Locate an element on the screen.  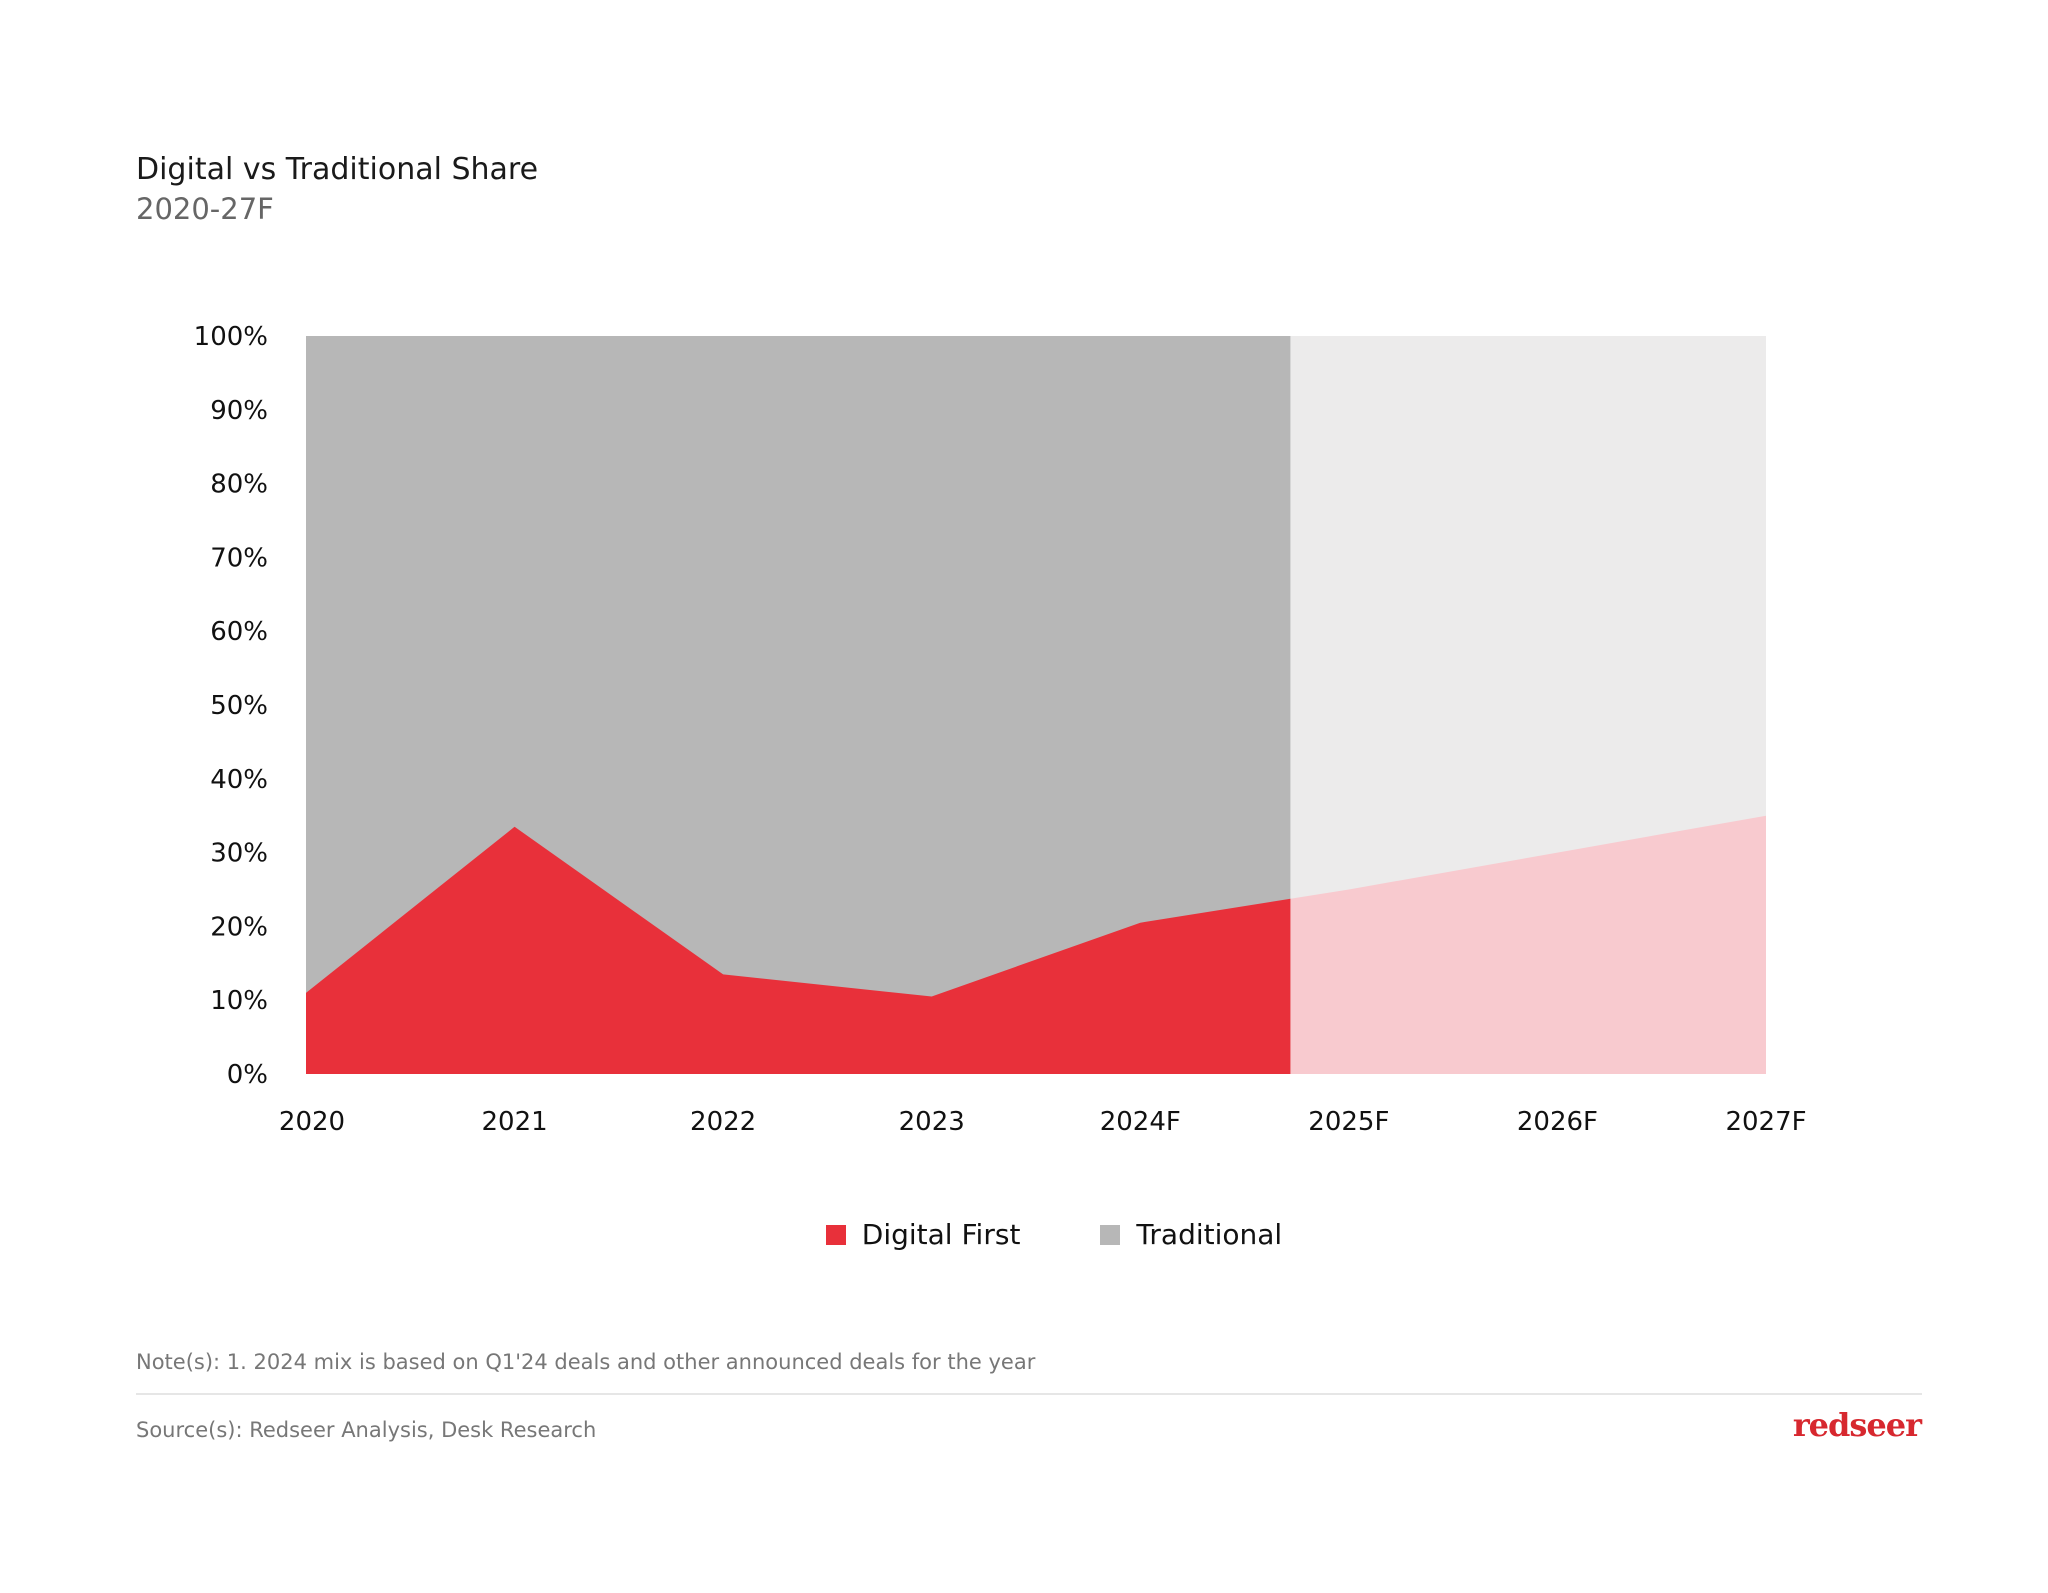
y-tick-label: 60% is located at coordinates (239, 632).